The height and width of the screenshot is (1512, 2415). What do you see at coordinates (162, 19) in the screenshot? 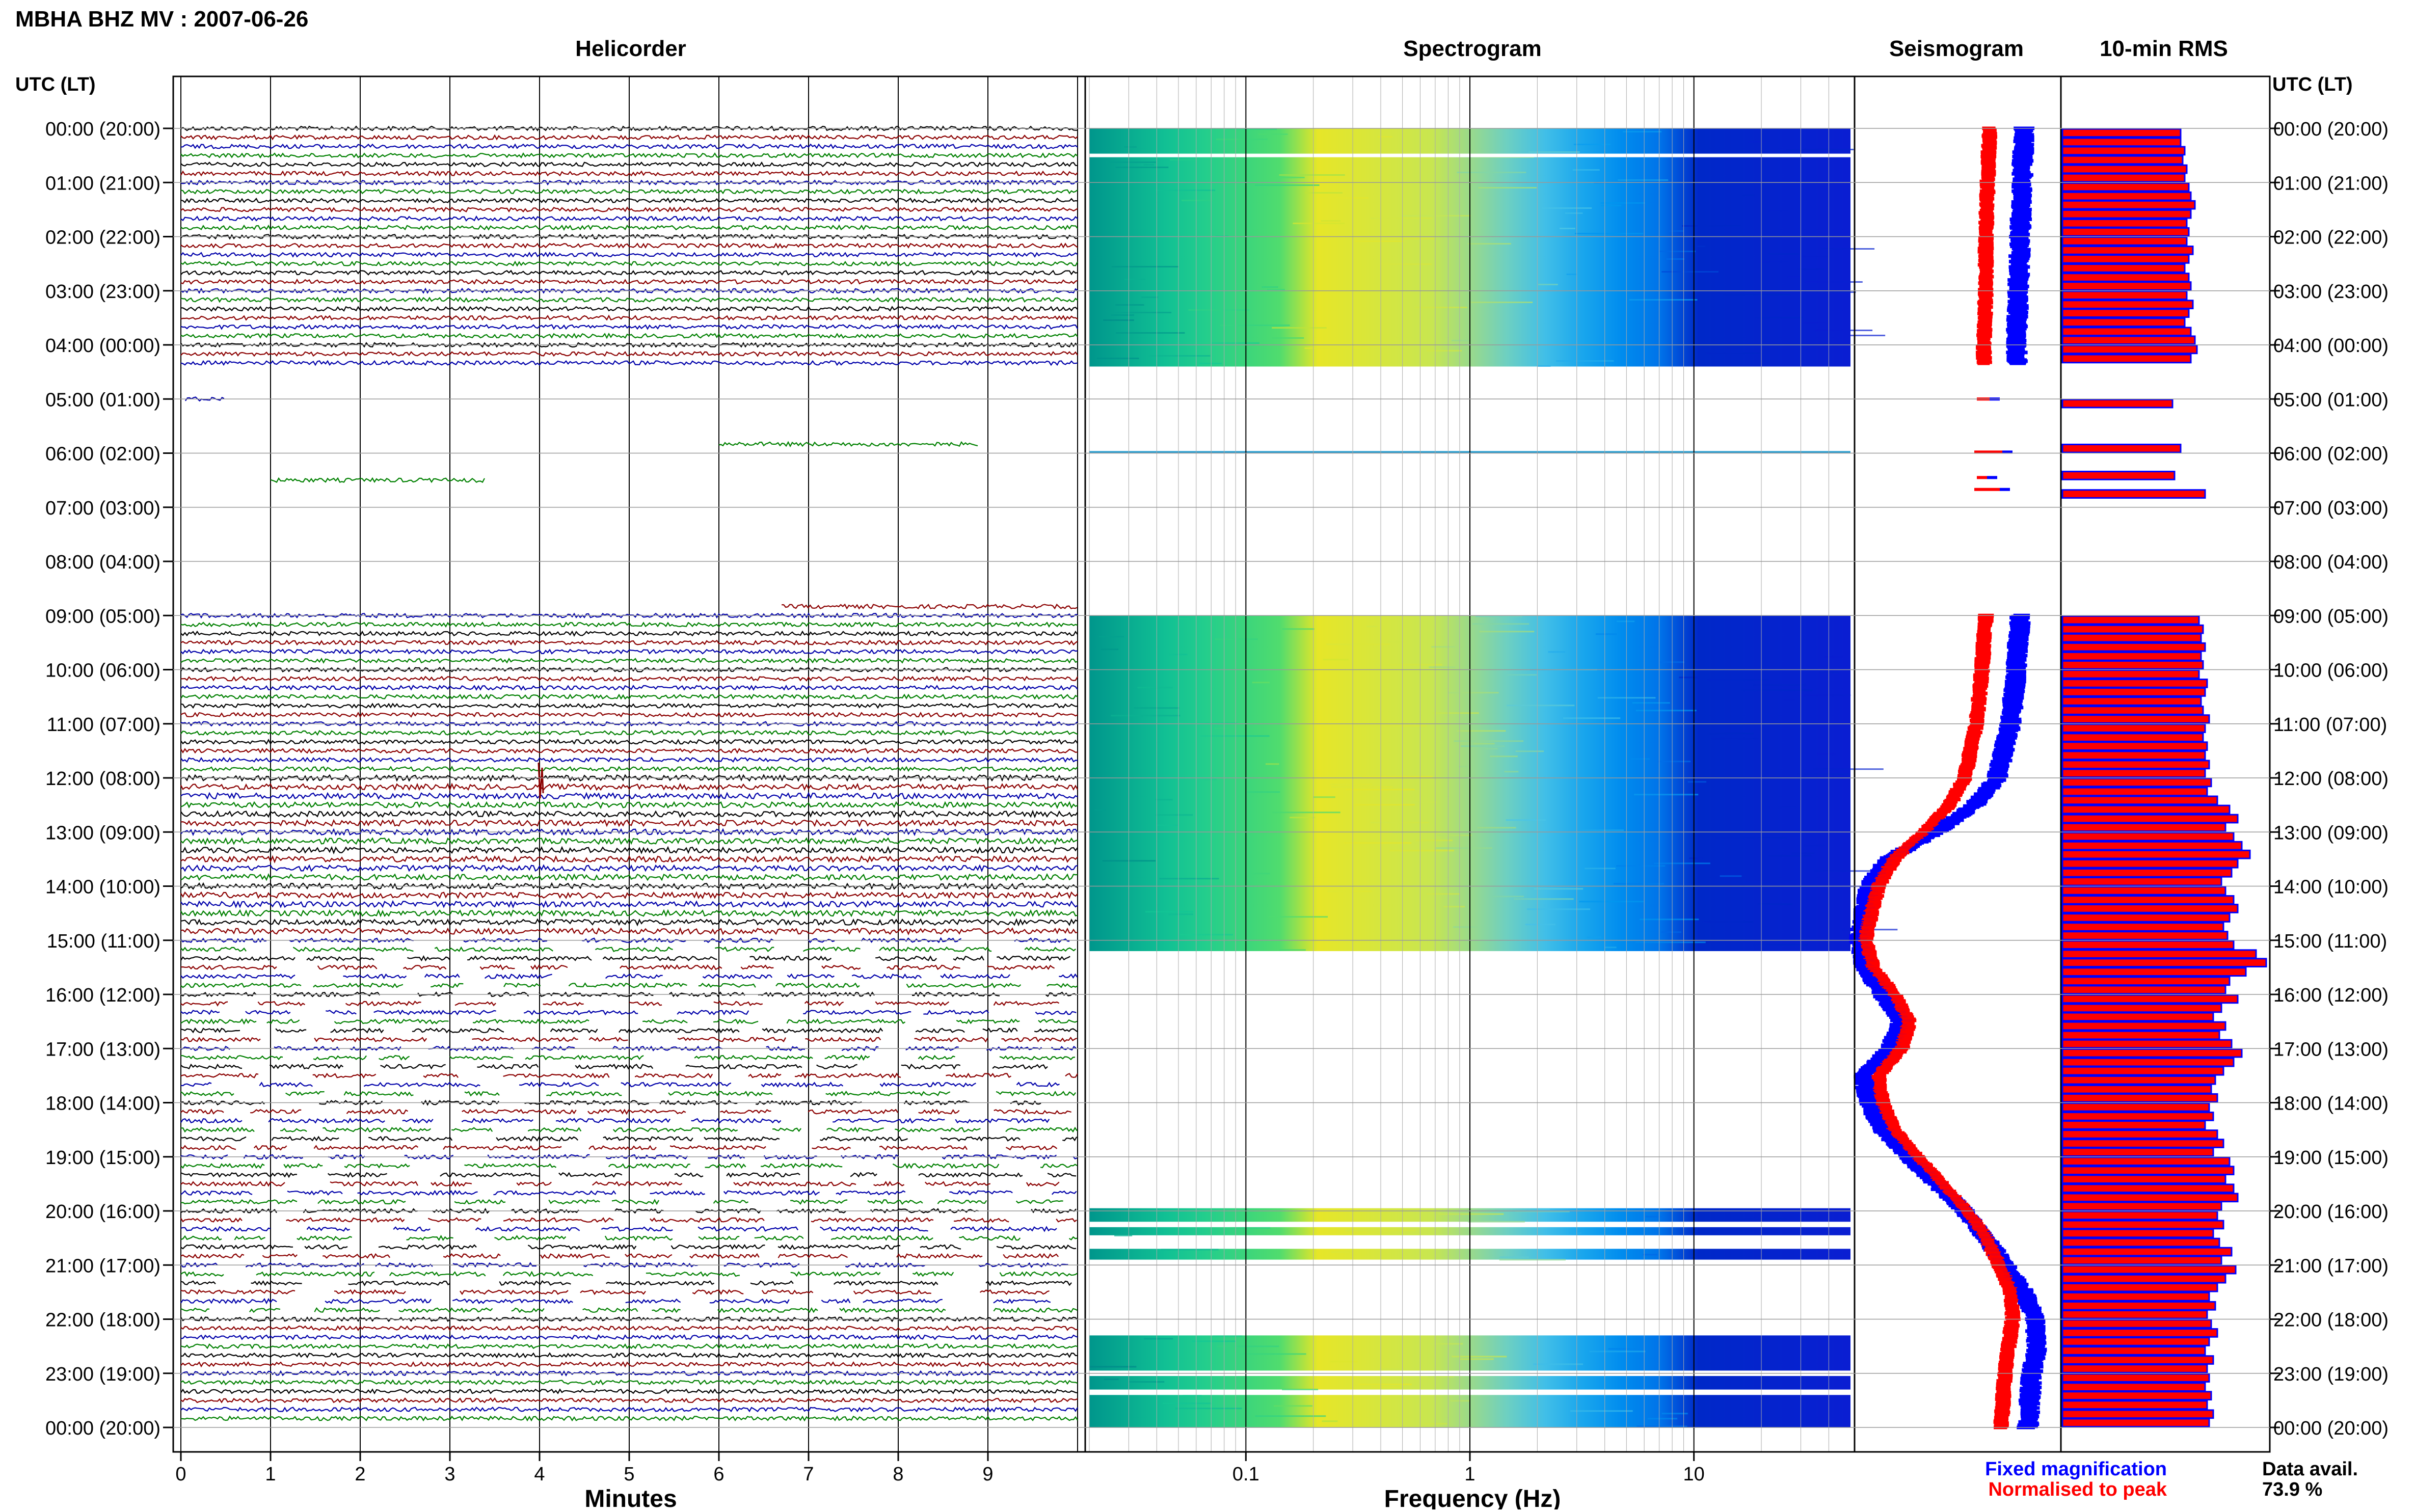
I see `station-title: MBHA BHZ MV : 2007-06-26` at bounding box center [162, 19].